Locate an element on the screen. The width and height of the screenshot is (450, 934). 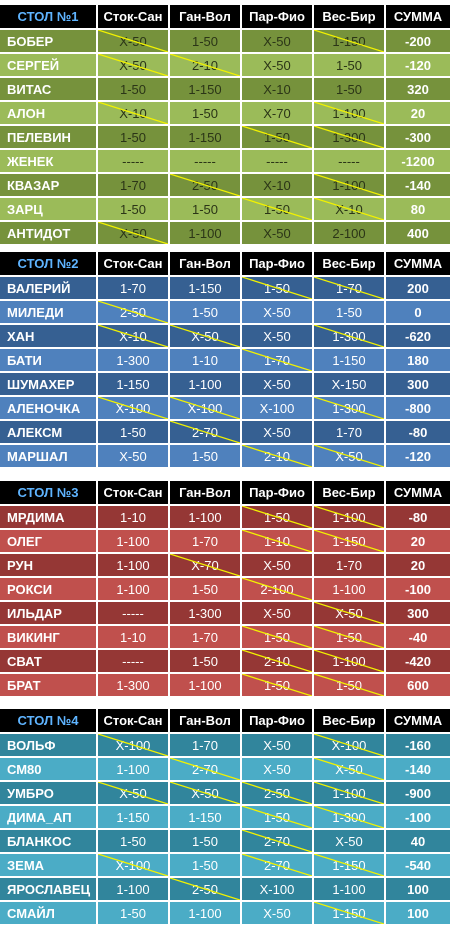
sum-value: 180 is located at coordinates (418, 361).